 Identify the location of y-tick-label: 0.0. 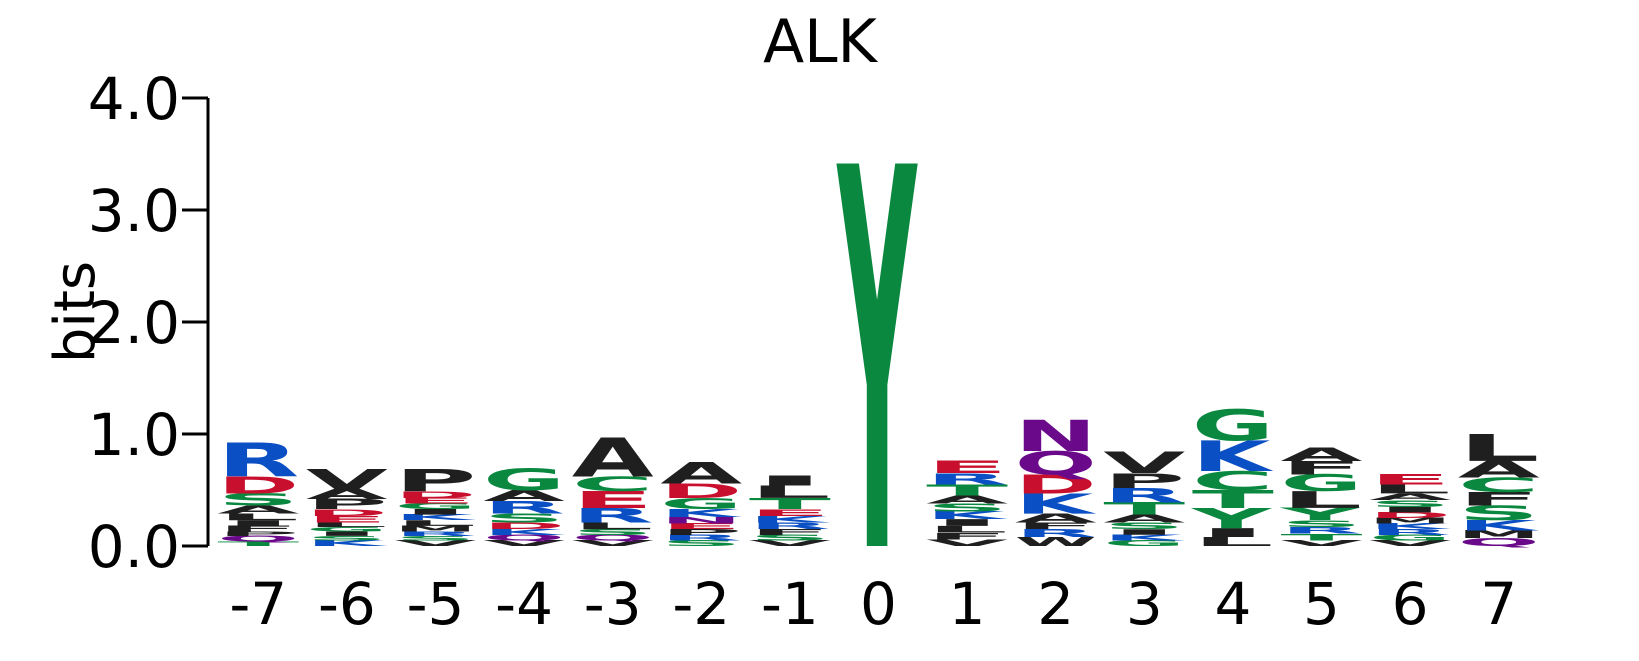
(134, 547).